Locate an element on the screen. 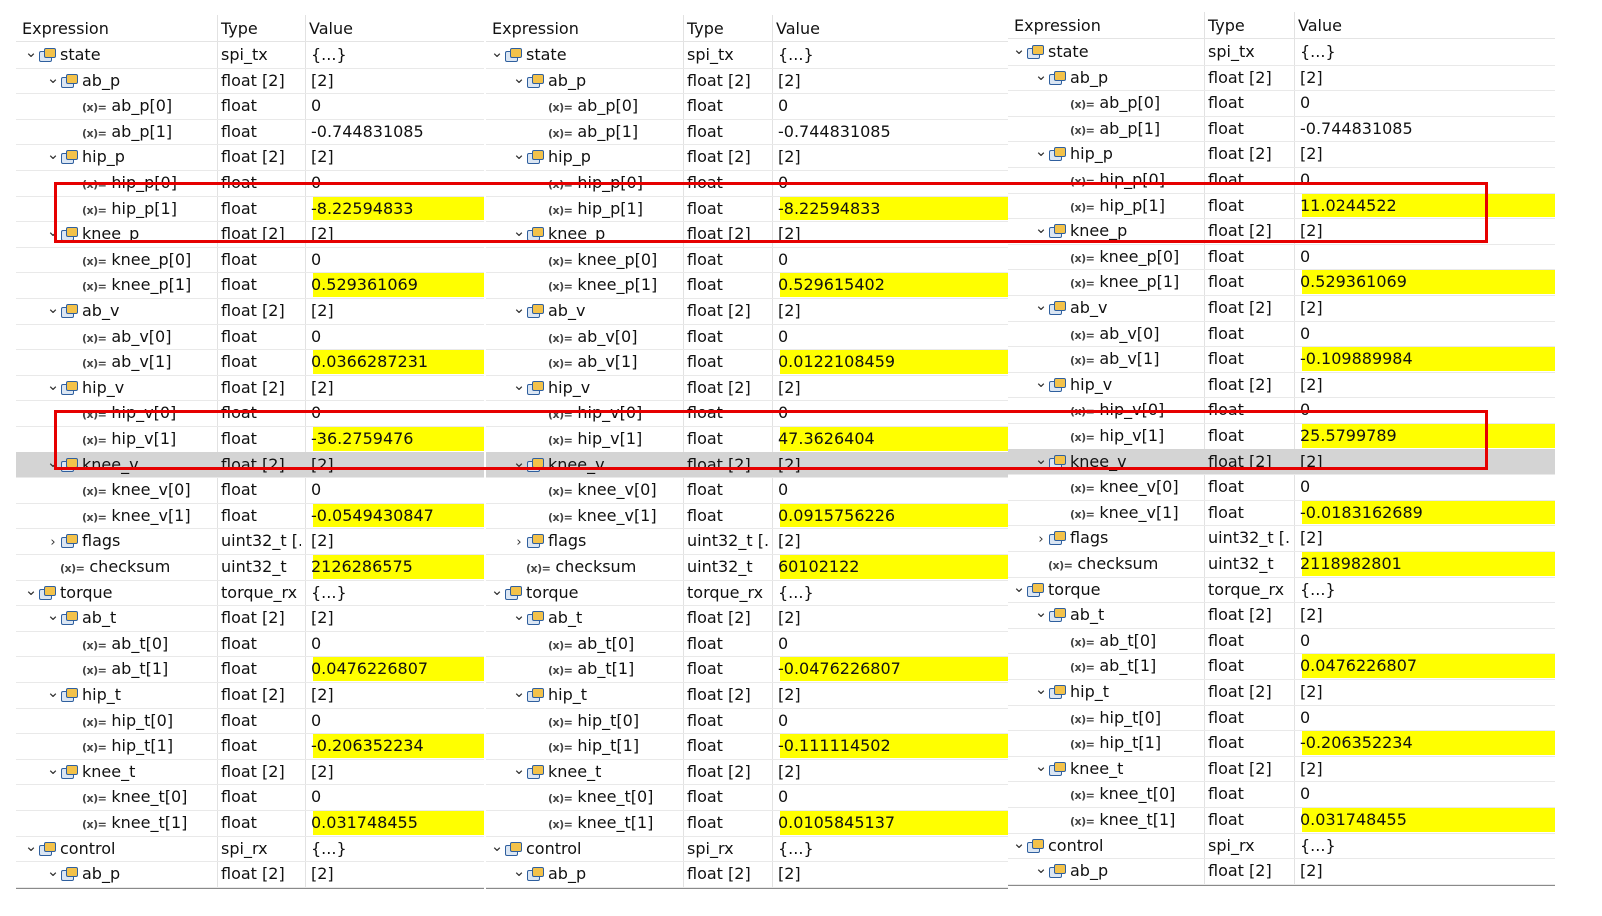 This screenshot has width=1602, height=916. tree-row: (x)= hip_v[1] float 47.3626404 is located at coordinates (747, 439).